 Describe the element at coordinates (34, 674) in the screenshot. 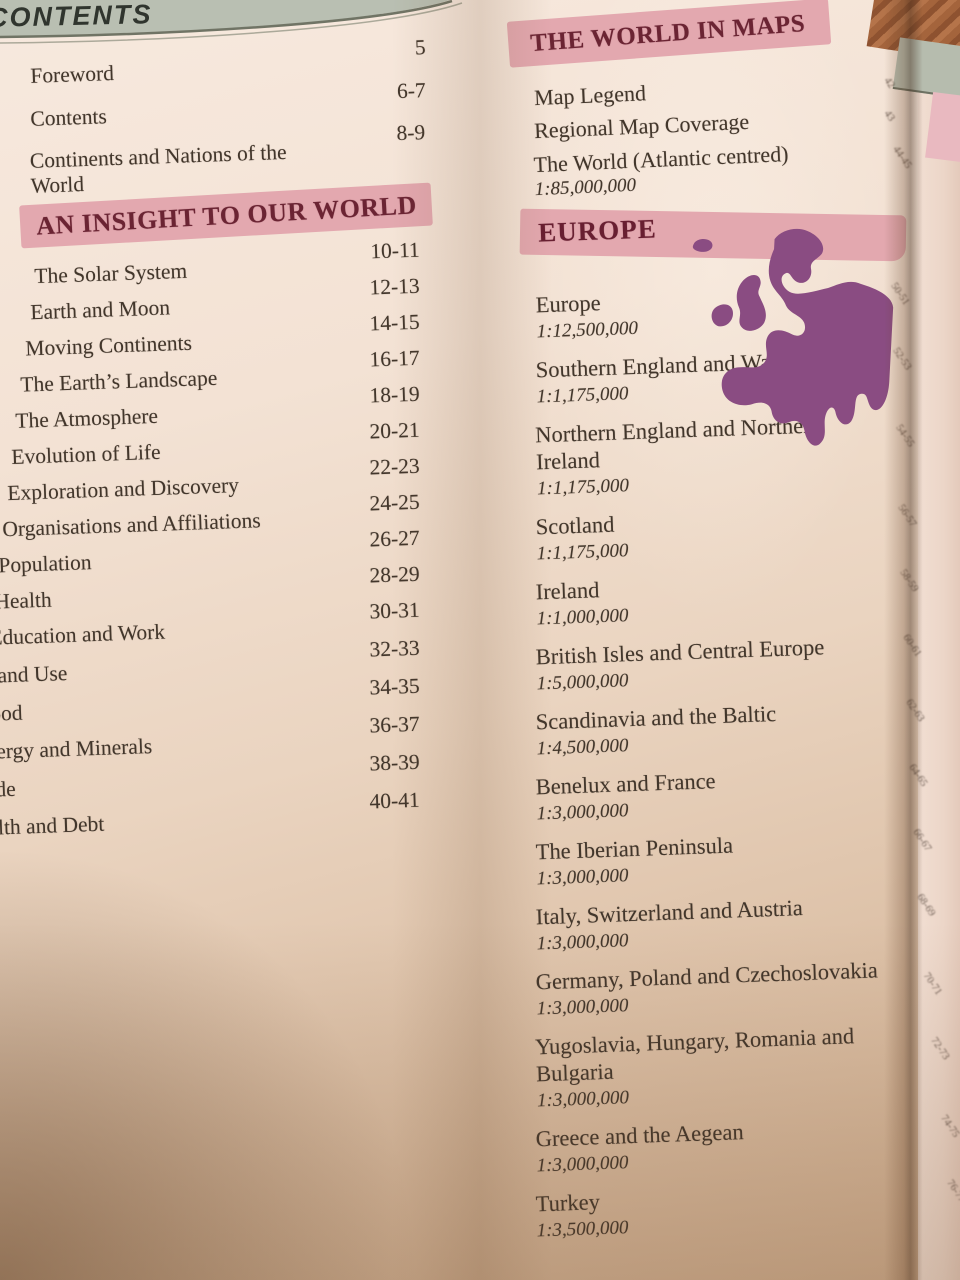

I see `toc-entry-label: Land Use` at that location.